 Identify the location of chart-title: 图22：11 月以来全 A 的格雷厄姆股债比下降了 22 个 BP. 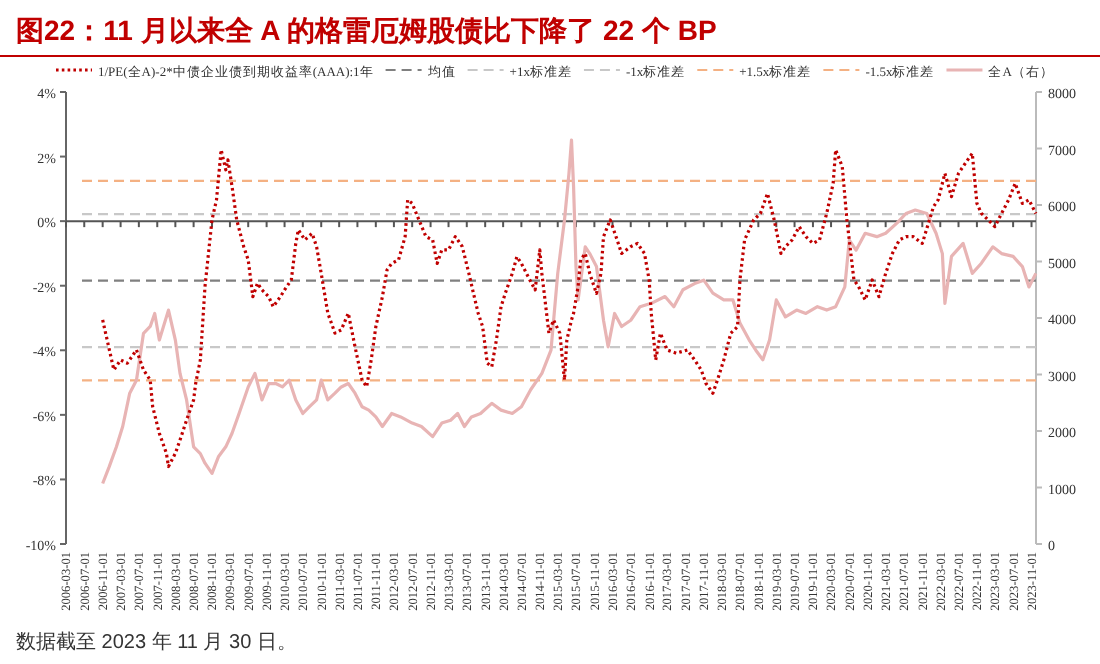
(366, 30).